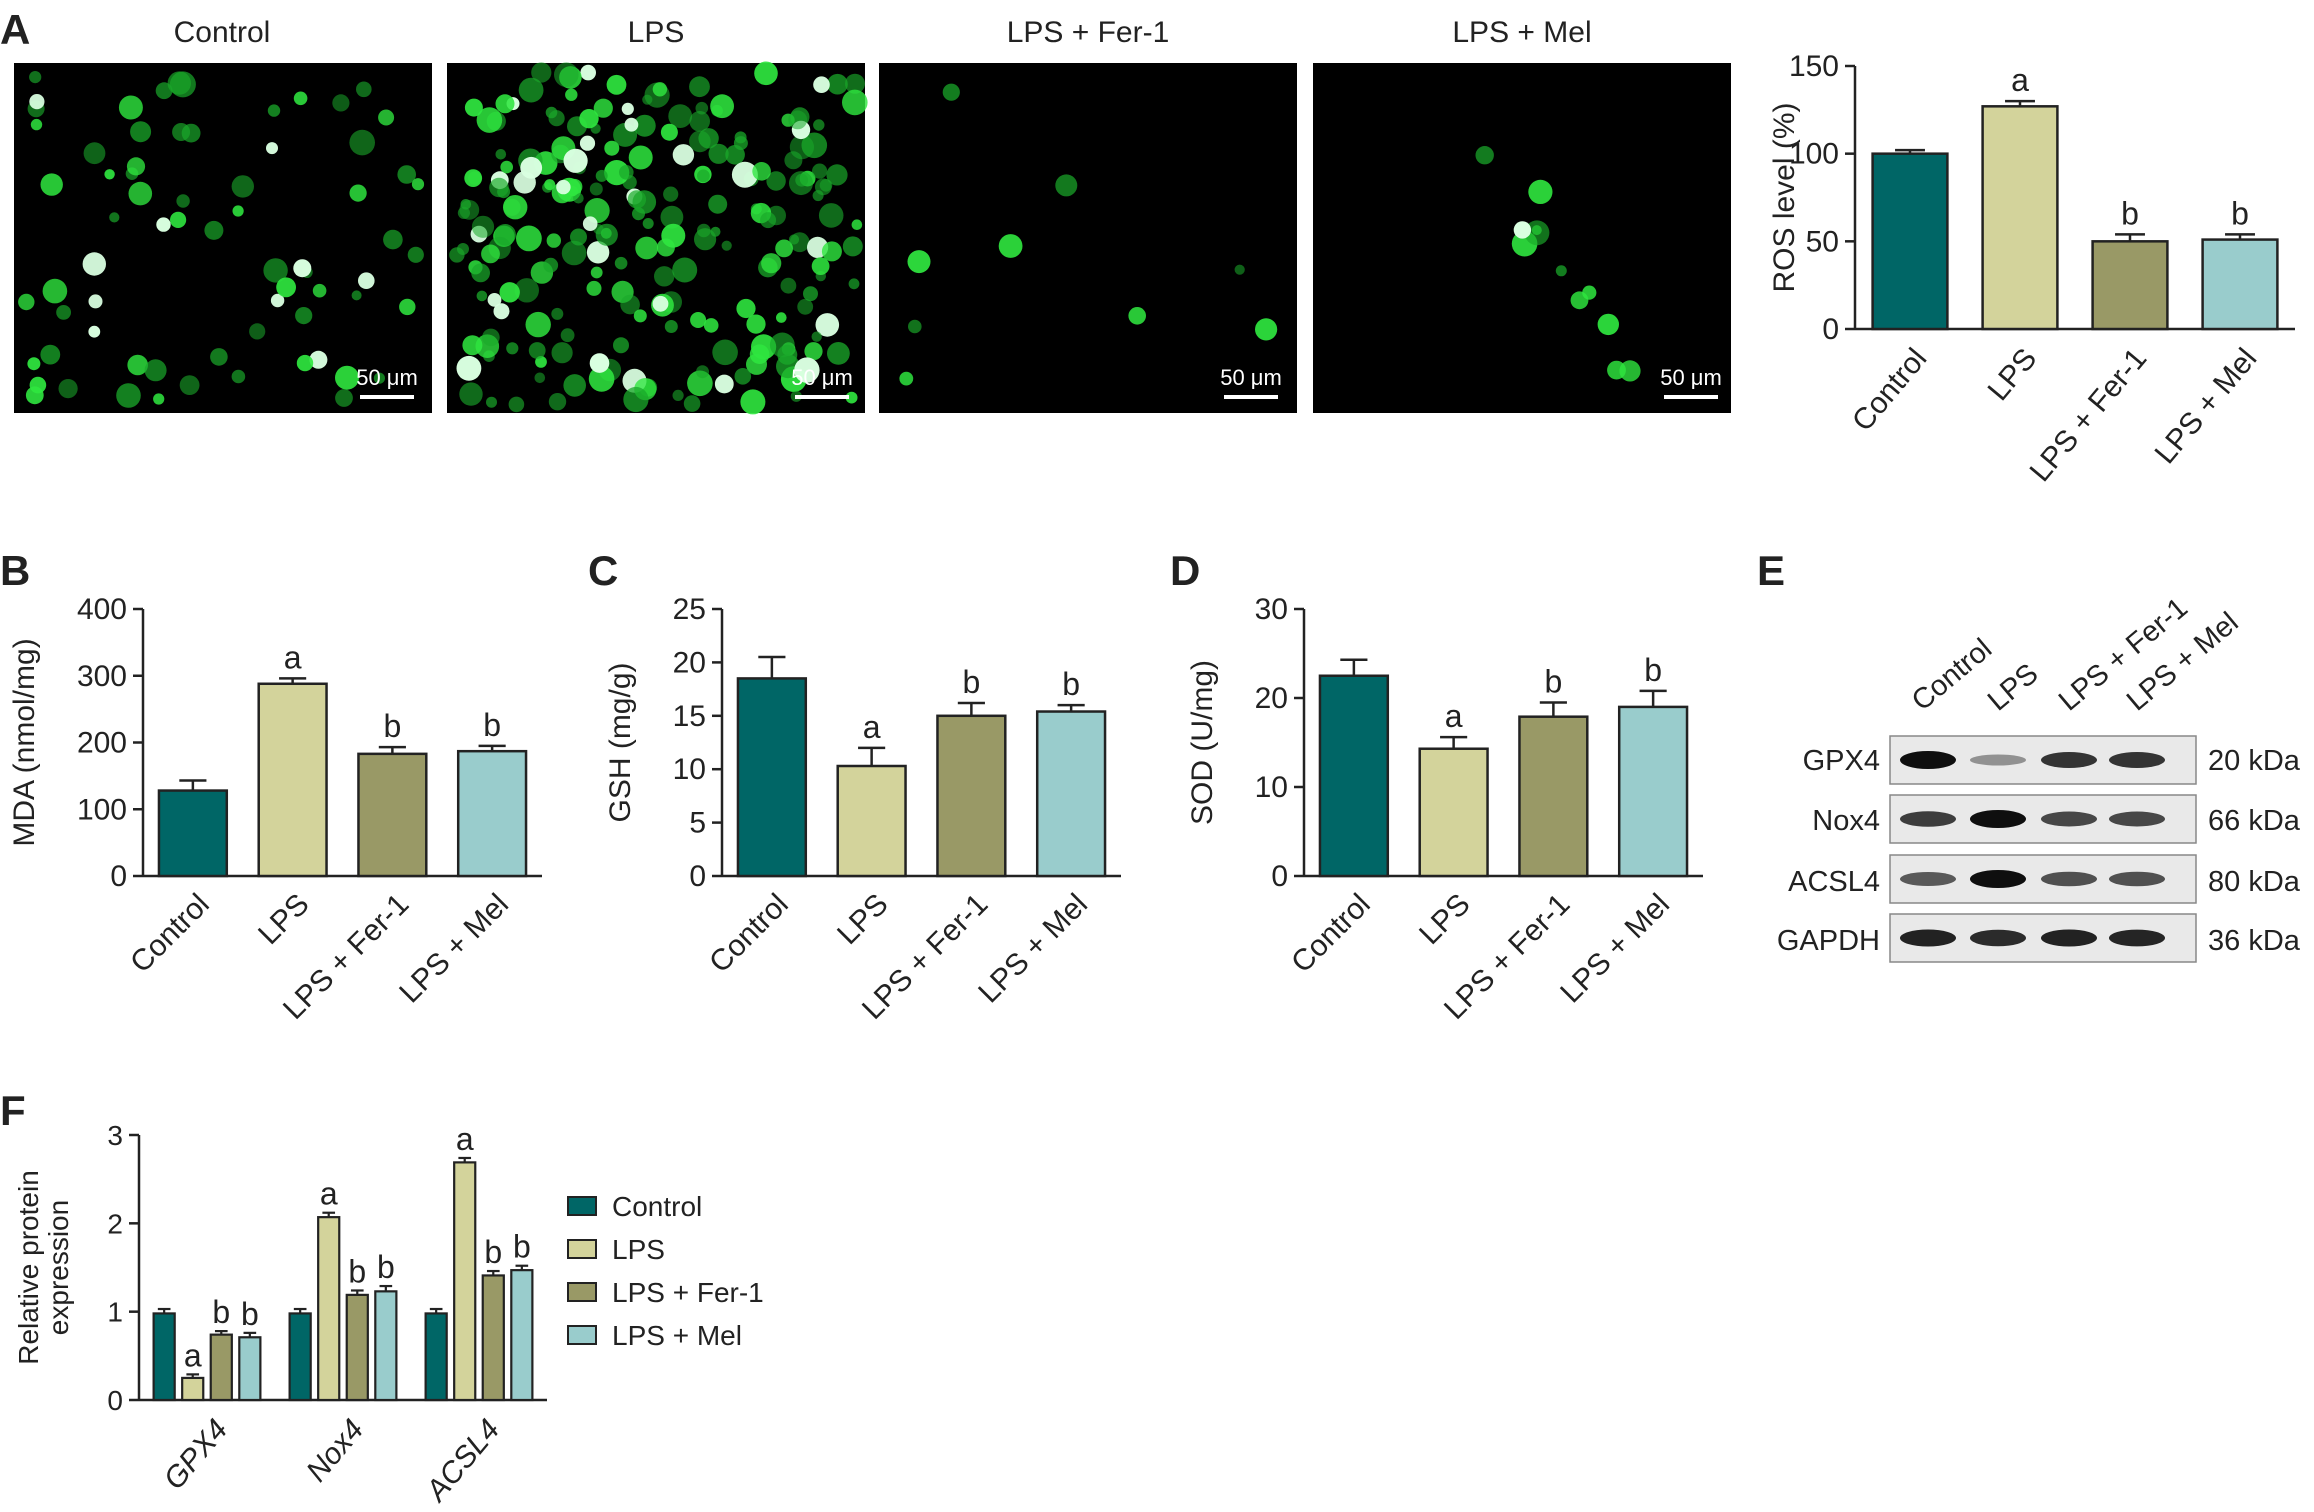 The image size is (2314, 1512). I want to click on y-tick-label: 10, so click(1271, 787).